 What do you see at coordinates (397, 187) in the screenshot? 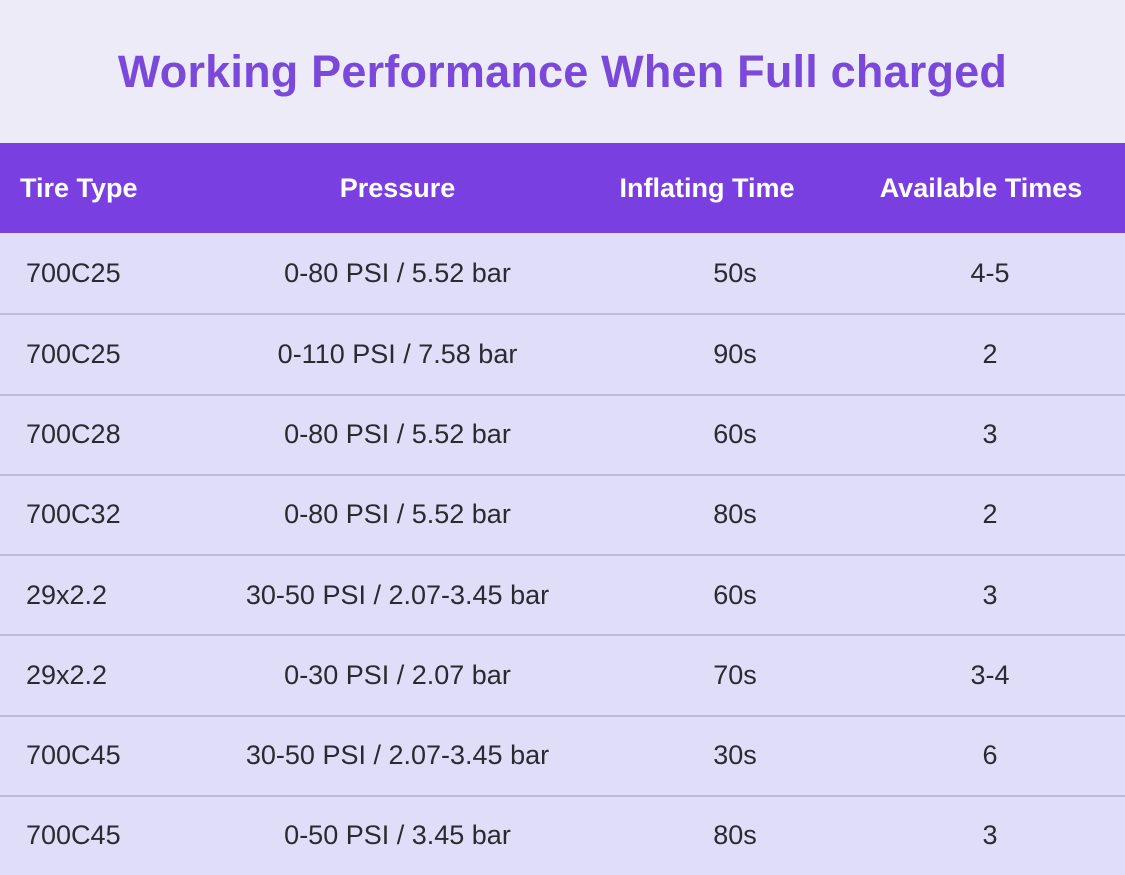
I see `column-header-pressure: Pressure` at bounding box center [397, 187].